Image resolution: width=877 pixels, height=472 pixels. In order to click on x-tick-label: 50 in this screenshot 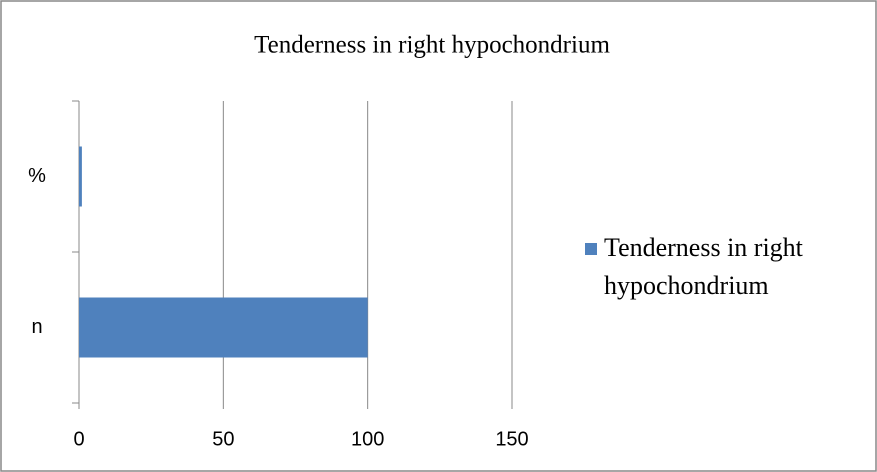, I will do `click(223, 439)`.